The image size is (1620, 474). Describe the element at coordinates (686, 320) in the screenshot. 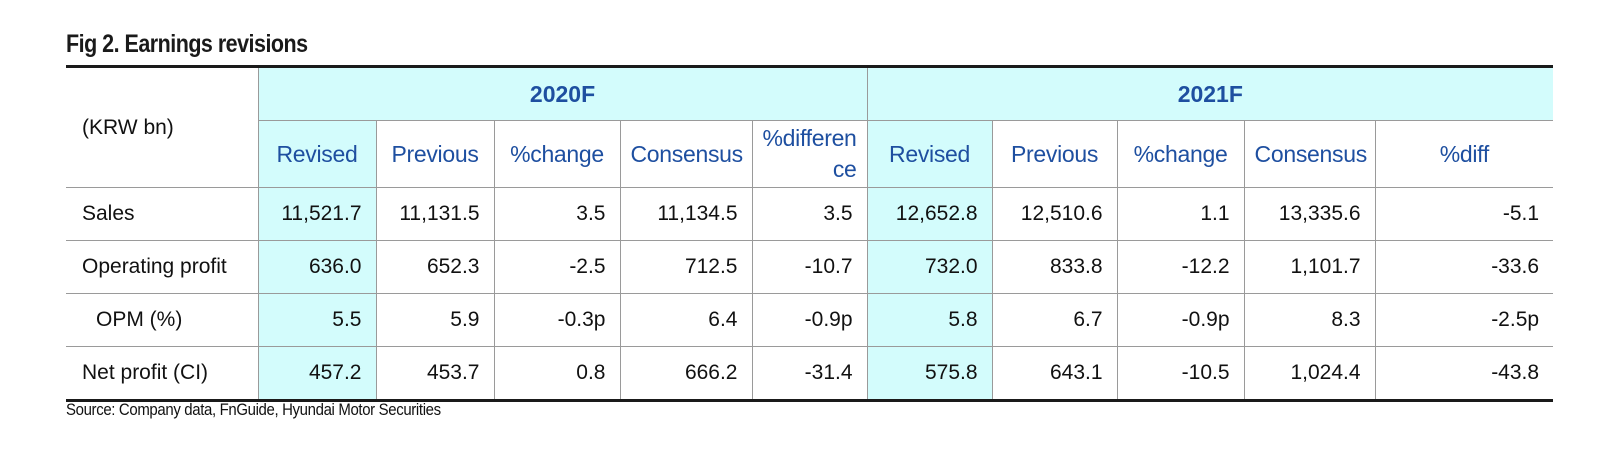

I see `cell-2020-consensus: 6.4` at that location.